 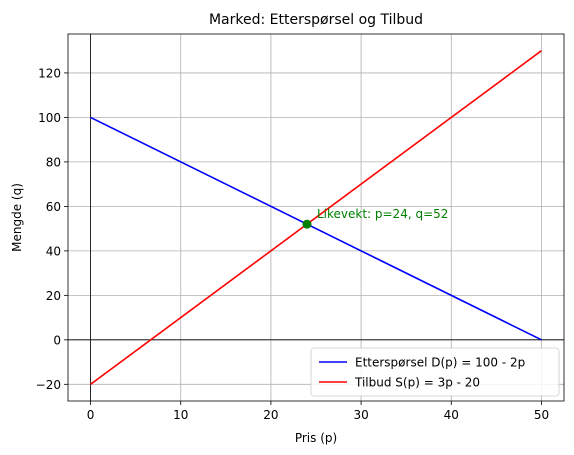 I want to click on x-axis-ticks: 0 10 20 30 40 50, so click(x=318, y=411).